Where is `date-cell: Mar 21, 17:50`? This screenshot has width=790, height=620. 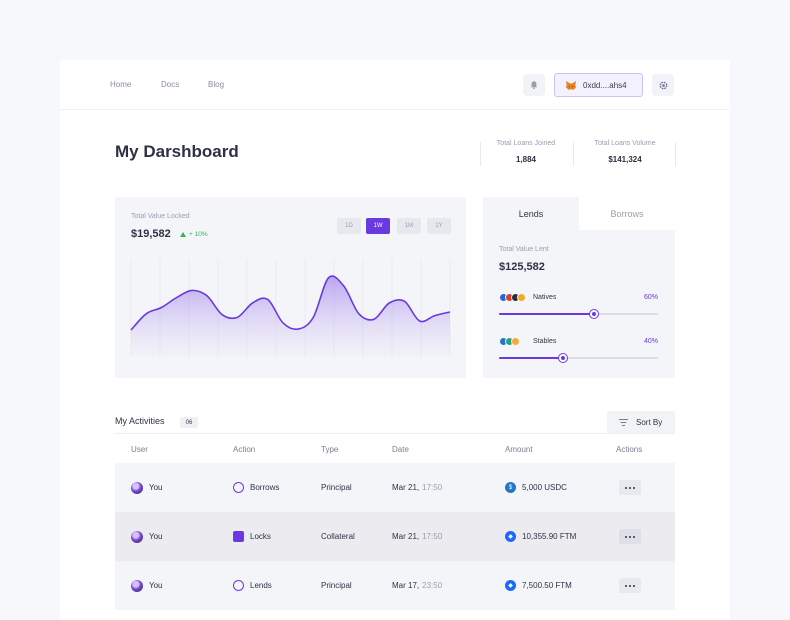 date-cell: Mar 21, 17:50 is located at coordinates (417, 487).